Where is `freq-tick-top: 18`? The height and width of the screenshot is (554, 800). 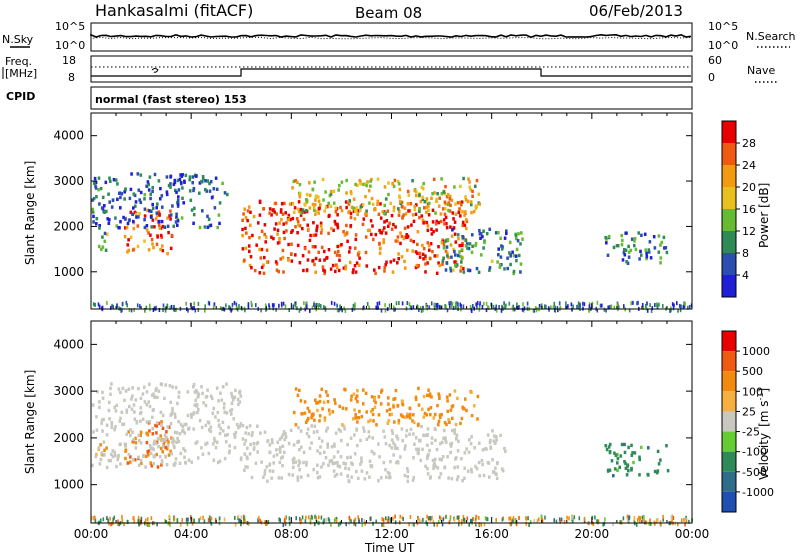 freq-tick-top: 18 is located at coordinates (69, 60).